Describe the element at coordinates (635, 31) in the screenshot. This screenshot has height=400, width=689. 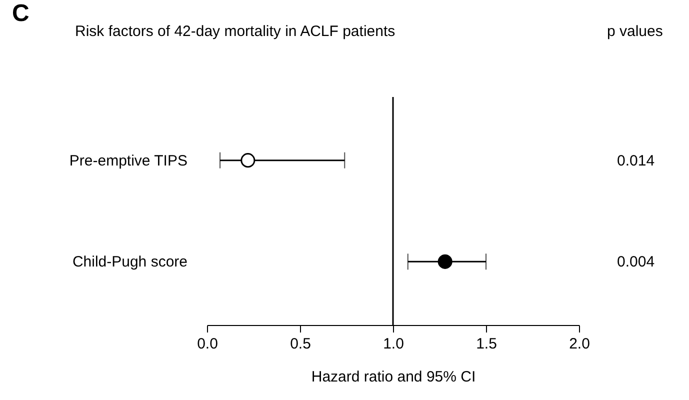
I see `text: p values` at that location.